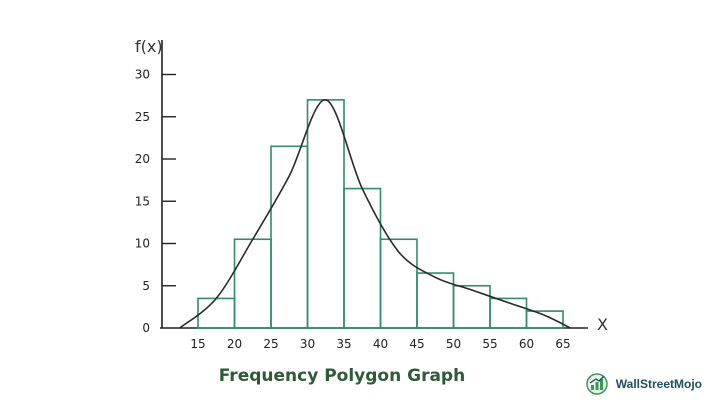 The image size is (720, 416). I want to click on x-axis-label: X, so click(602, 324).